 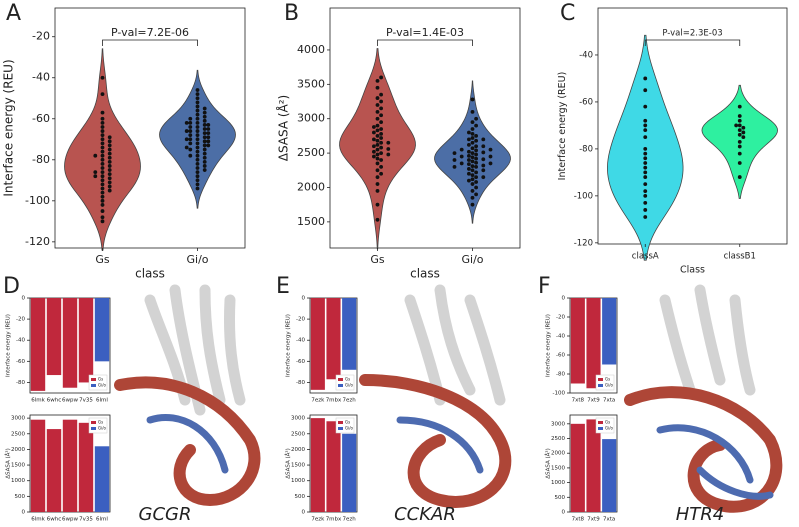 I want to click on plot-frame, so click(x=425, y=128).